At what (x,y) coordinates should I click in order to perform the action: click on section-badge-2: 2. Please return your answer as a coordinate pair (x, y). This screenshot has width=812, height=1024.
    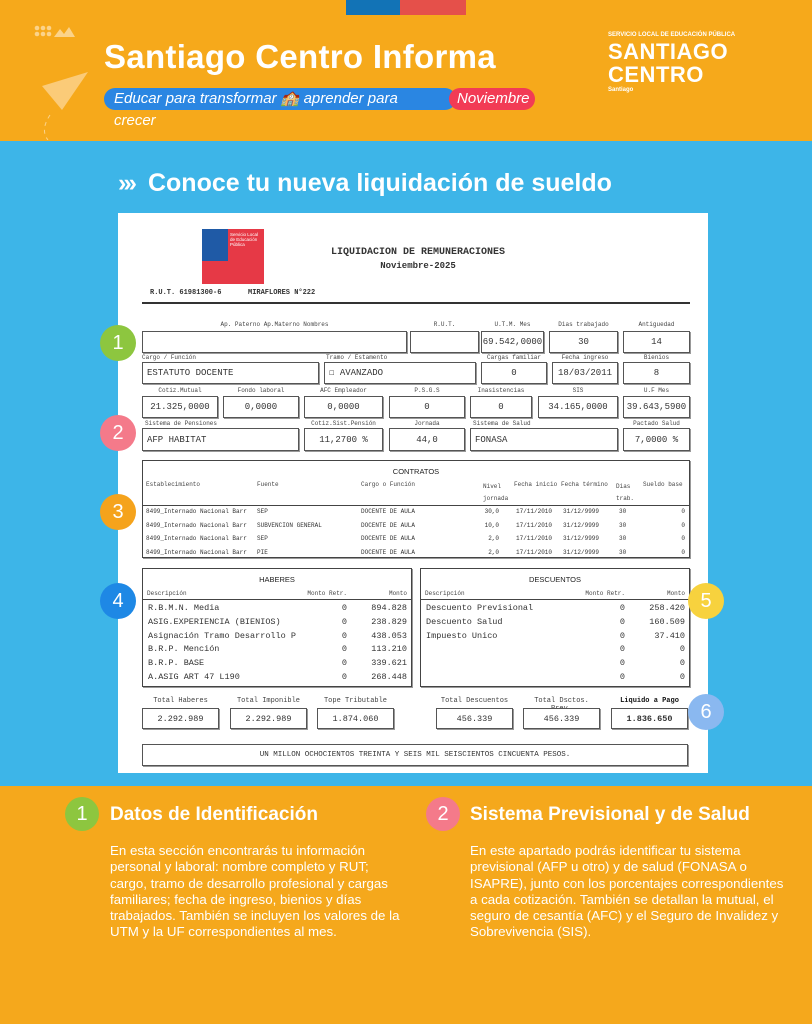
    Looking at the image, I should click on (118, 433).